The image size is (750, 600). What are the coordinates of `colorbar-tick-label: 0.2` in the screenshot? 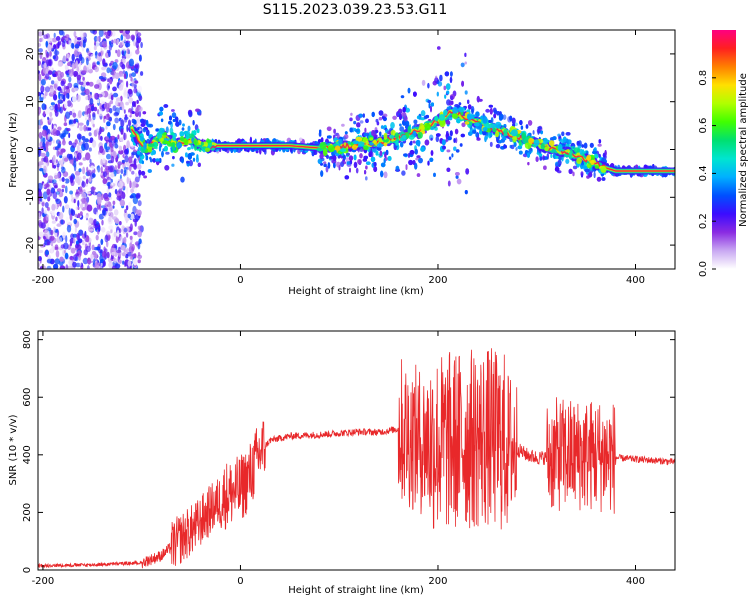 It's located at (703, 221).